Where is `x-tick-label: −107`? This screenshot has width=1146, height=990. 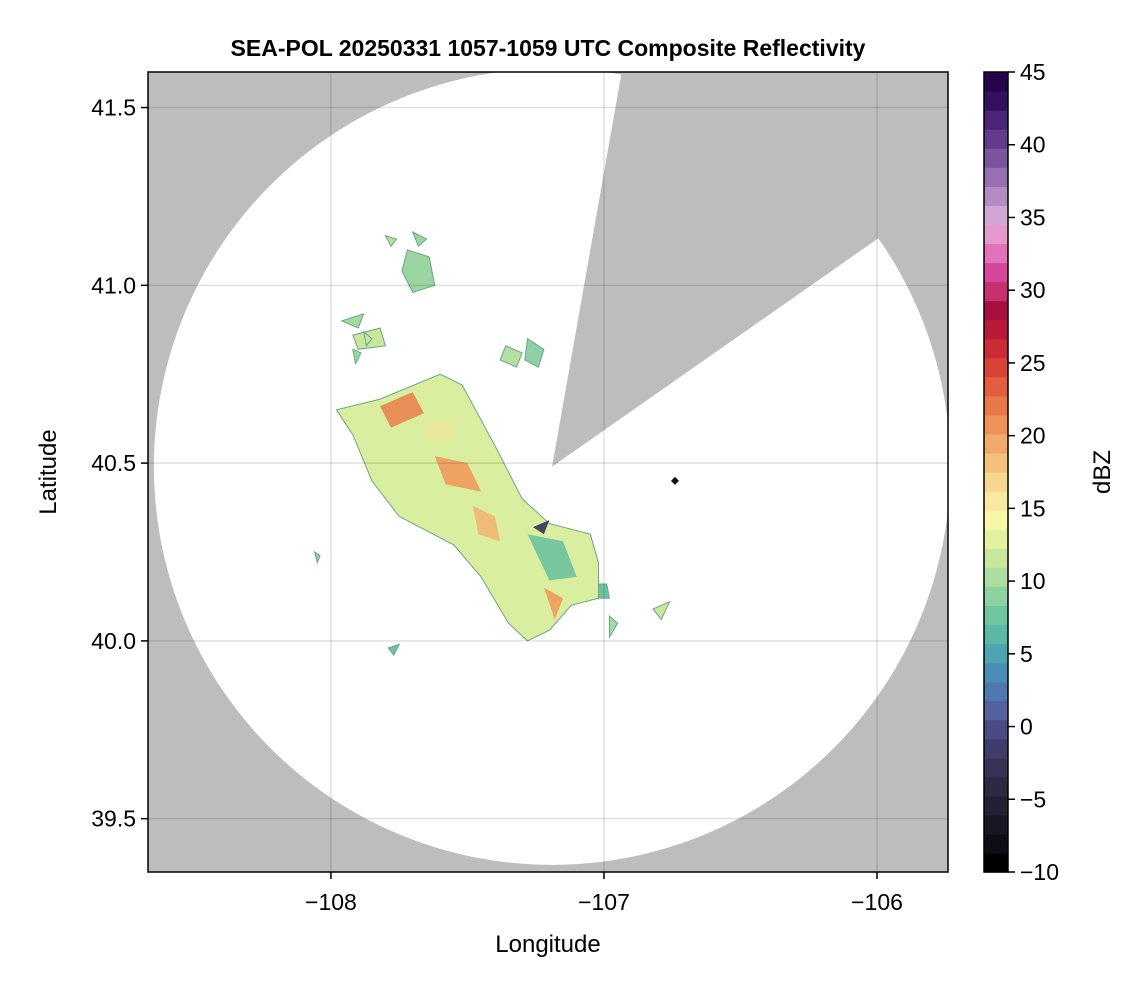
x-tick-label: −107 is located at coordinates (604, 902).